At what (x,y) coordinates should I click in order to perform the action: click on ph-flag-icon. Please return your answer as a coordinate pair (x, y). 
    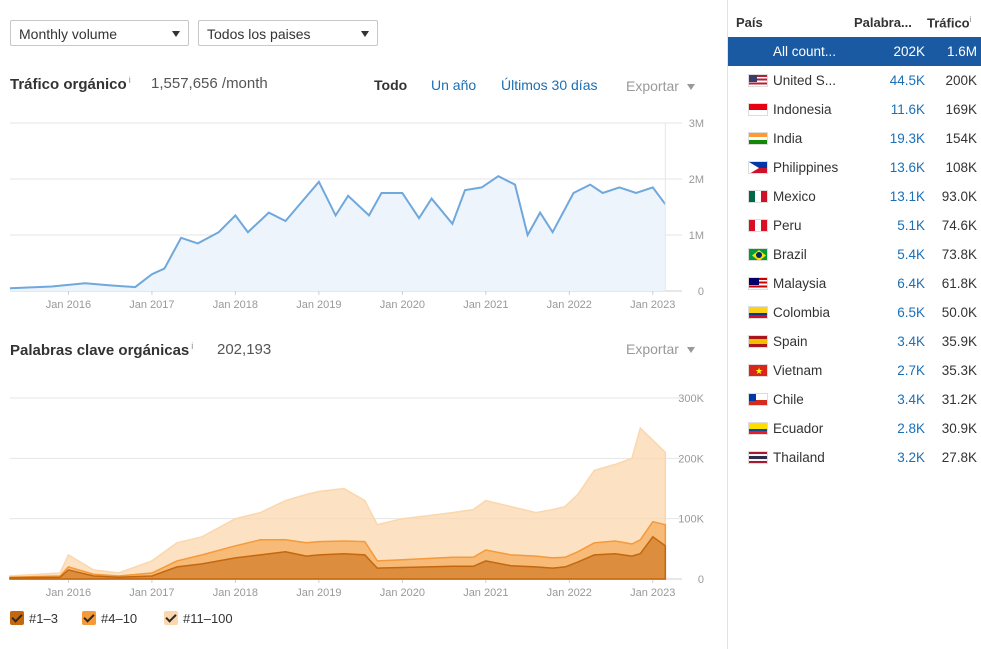
    Looking at the image, I should click on (758, 167).